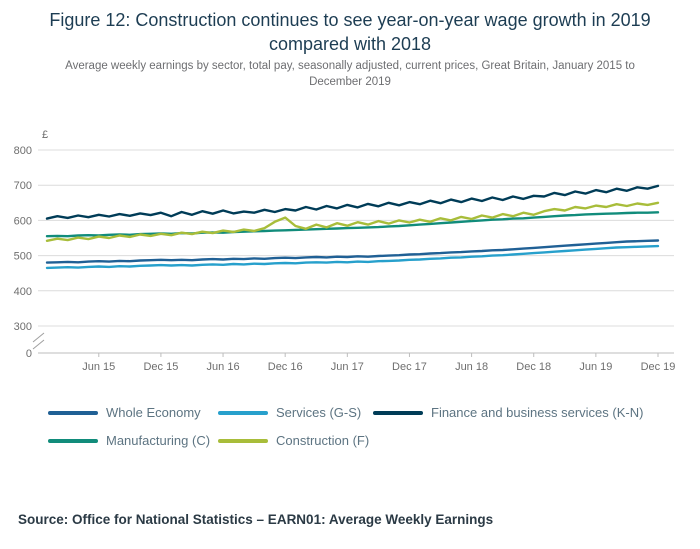 This screenshot has width=700, height=549. Describe the element at coordinates (409, 367) in the screenshot. I see `x-tick-label: Dec 17` at that location.